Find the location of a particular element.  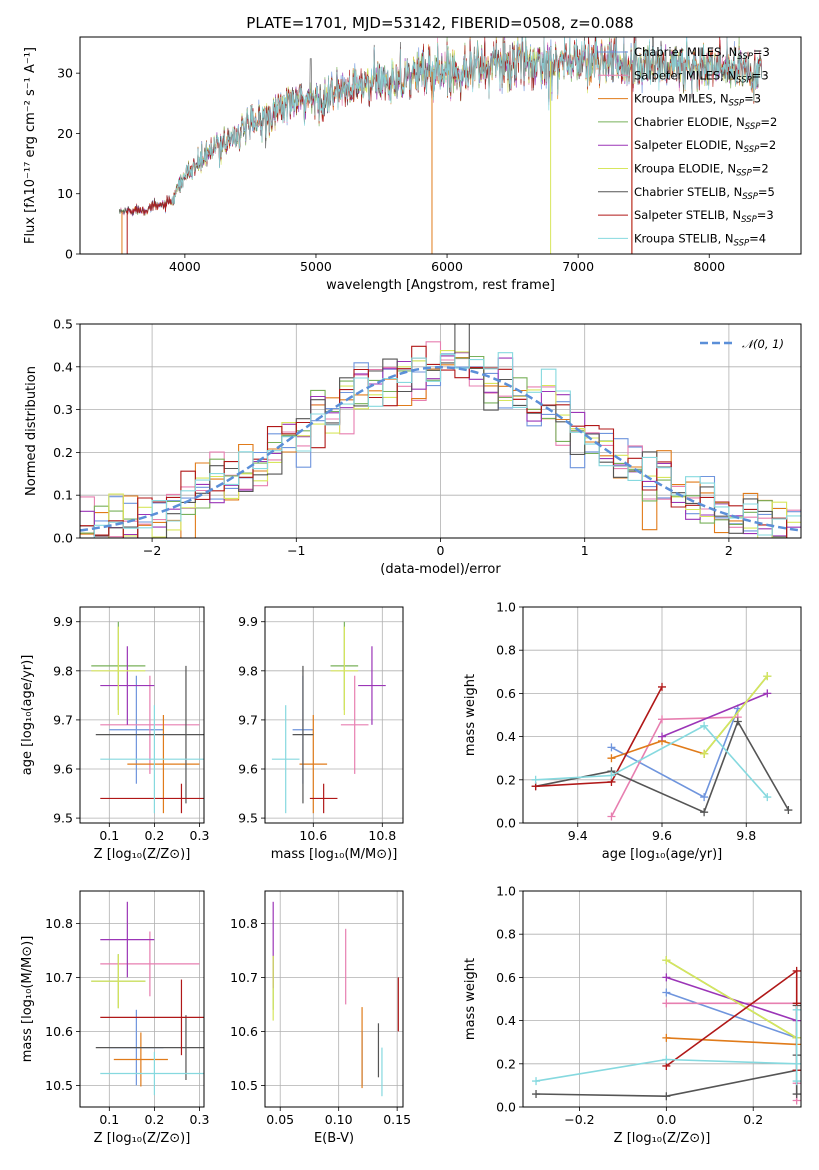

weight-point-salpeter_miles is located at coordinates (662, 719).